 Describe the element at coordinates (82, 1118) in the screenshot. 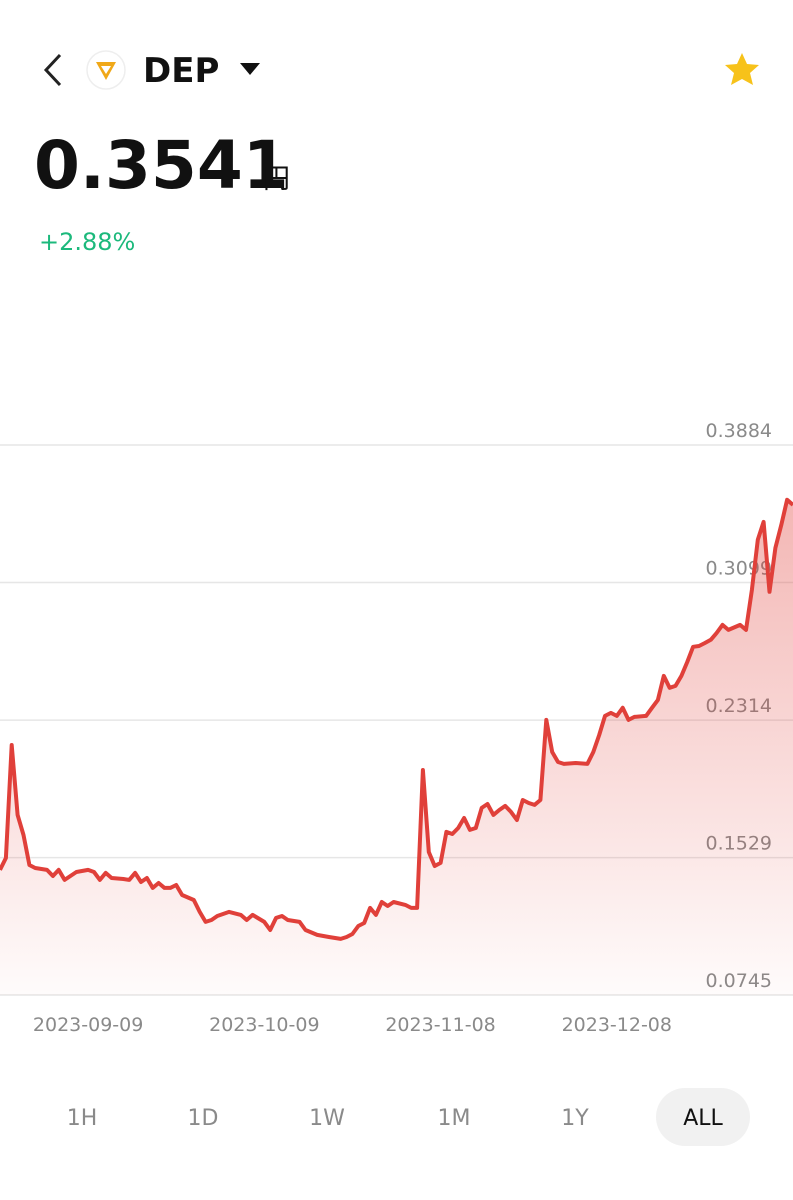

I see `timeframe-option: 1H` at that location.